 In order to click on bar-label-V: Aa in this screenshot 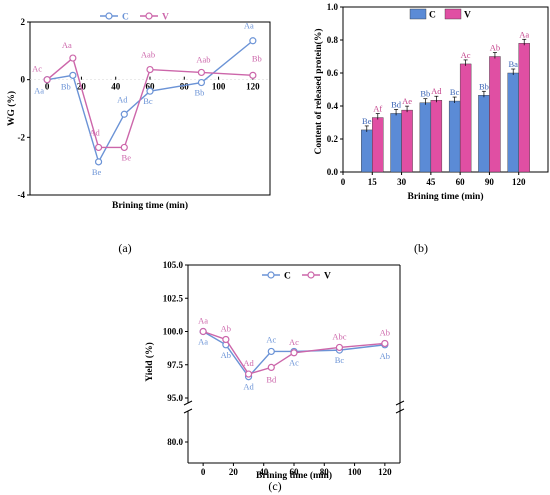, I will do `click(524, 34)`.